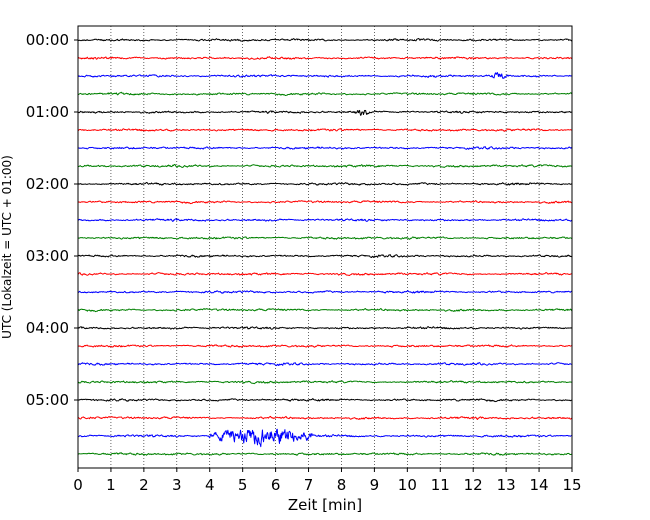 This screenshot has height=520, width=650. I want to click on x-tick-label: 5, so click(243, 485).